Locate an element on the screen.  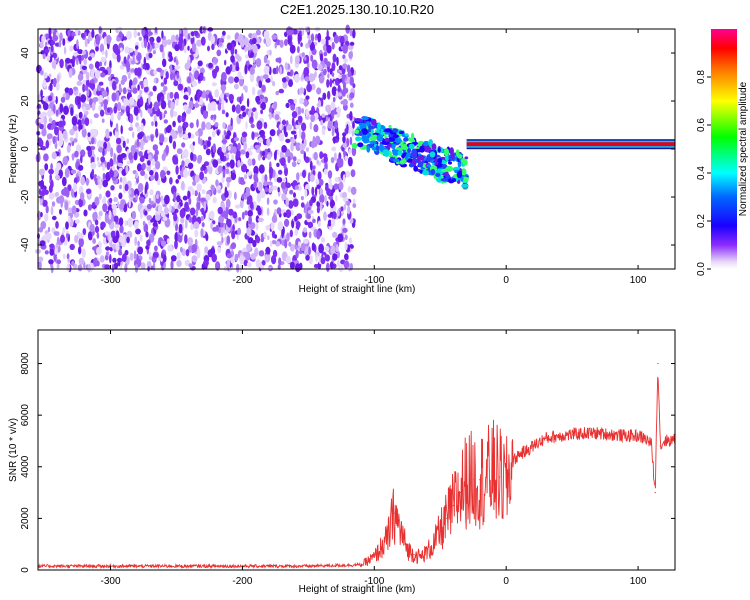
spectrogram-x-tick-label: 100 is located at coordinates (638, 280).